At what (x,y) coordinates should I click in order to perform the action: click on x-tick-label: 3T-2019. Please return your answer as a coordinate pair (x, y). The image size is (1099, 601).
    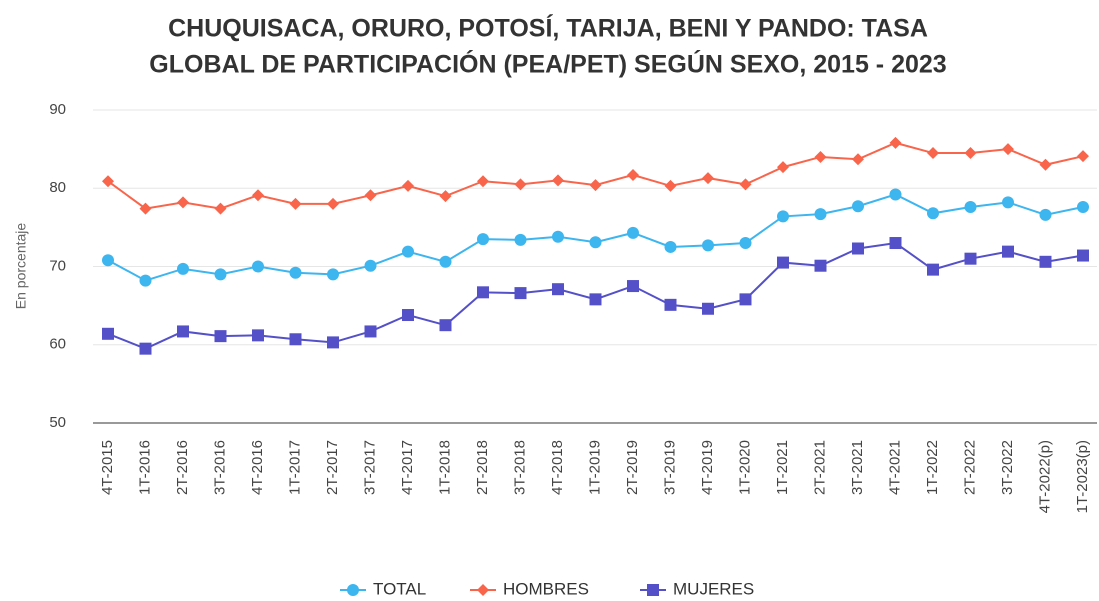
    Looking at the image, I should click on (669, 467).